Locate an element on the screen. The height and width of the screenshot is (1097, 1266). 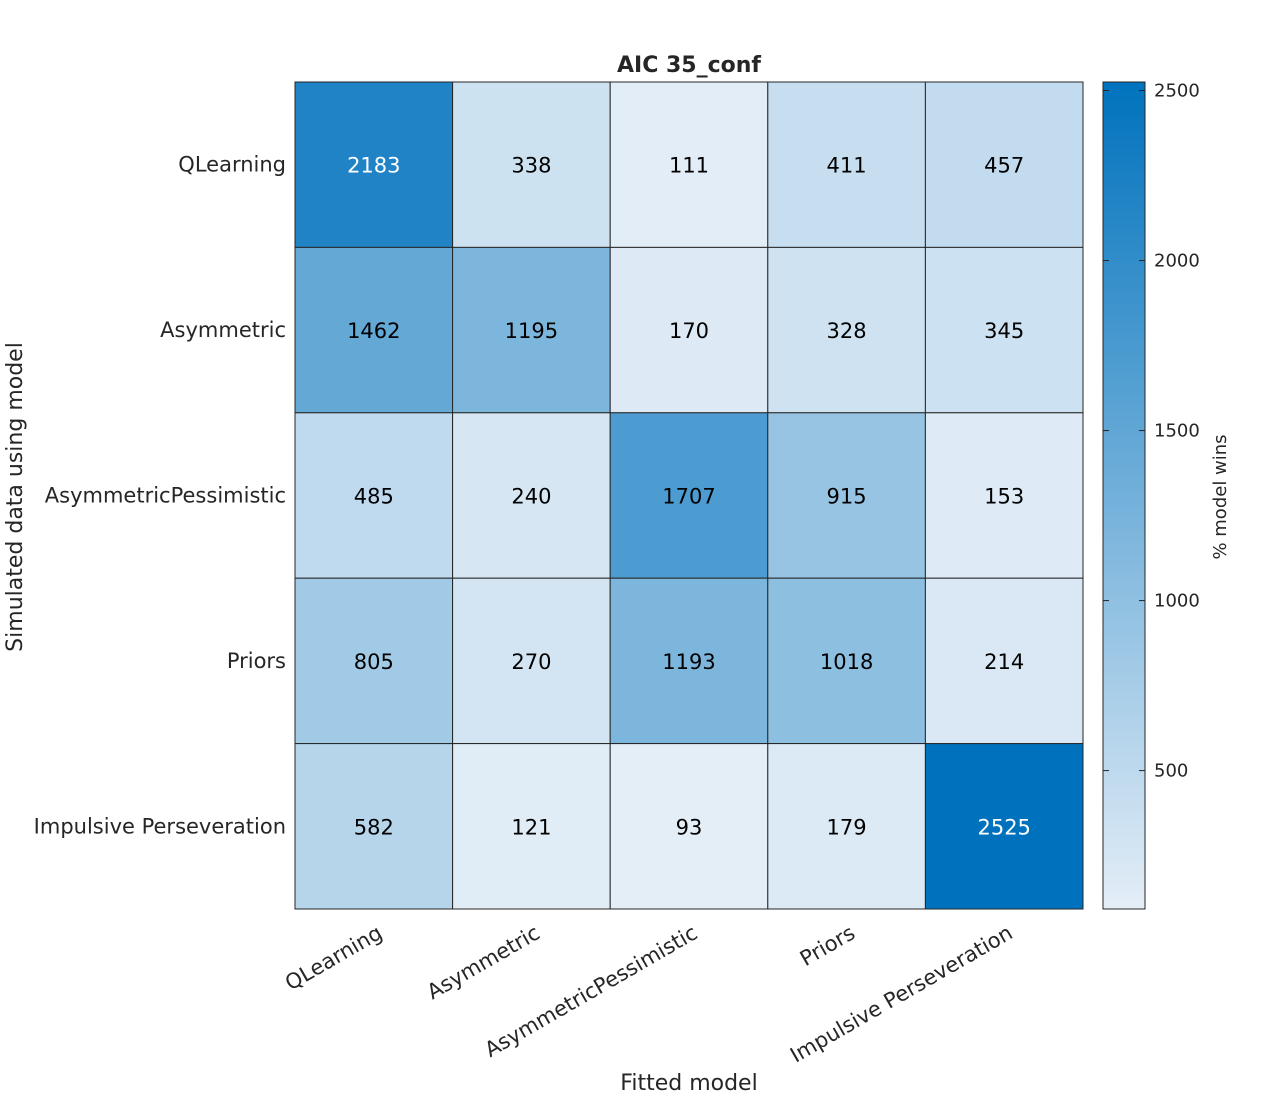
cell-value-label: 214 is located at coordinates (1004, 662).